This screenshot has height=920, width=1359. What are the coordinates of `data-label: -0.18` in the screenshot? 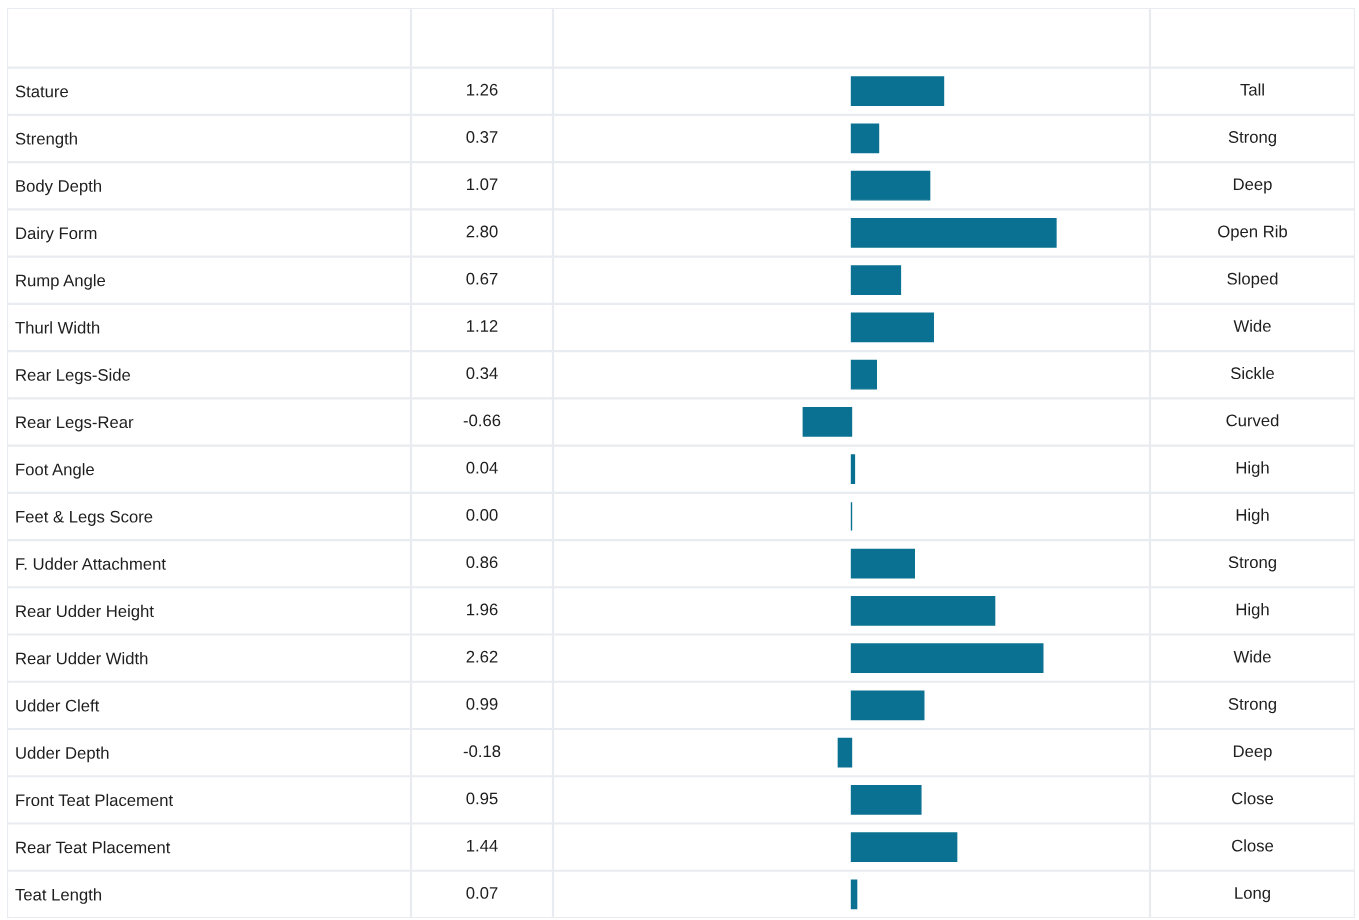 It's located at (482, 751).